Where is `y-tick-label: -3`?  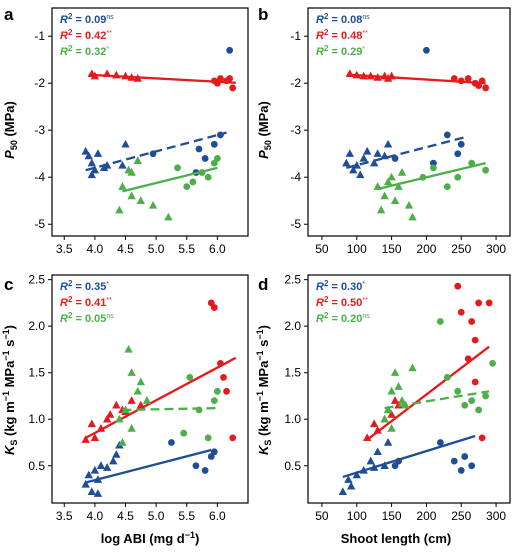 y-tick-label: -3 is located at coordinates (295, 130).